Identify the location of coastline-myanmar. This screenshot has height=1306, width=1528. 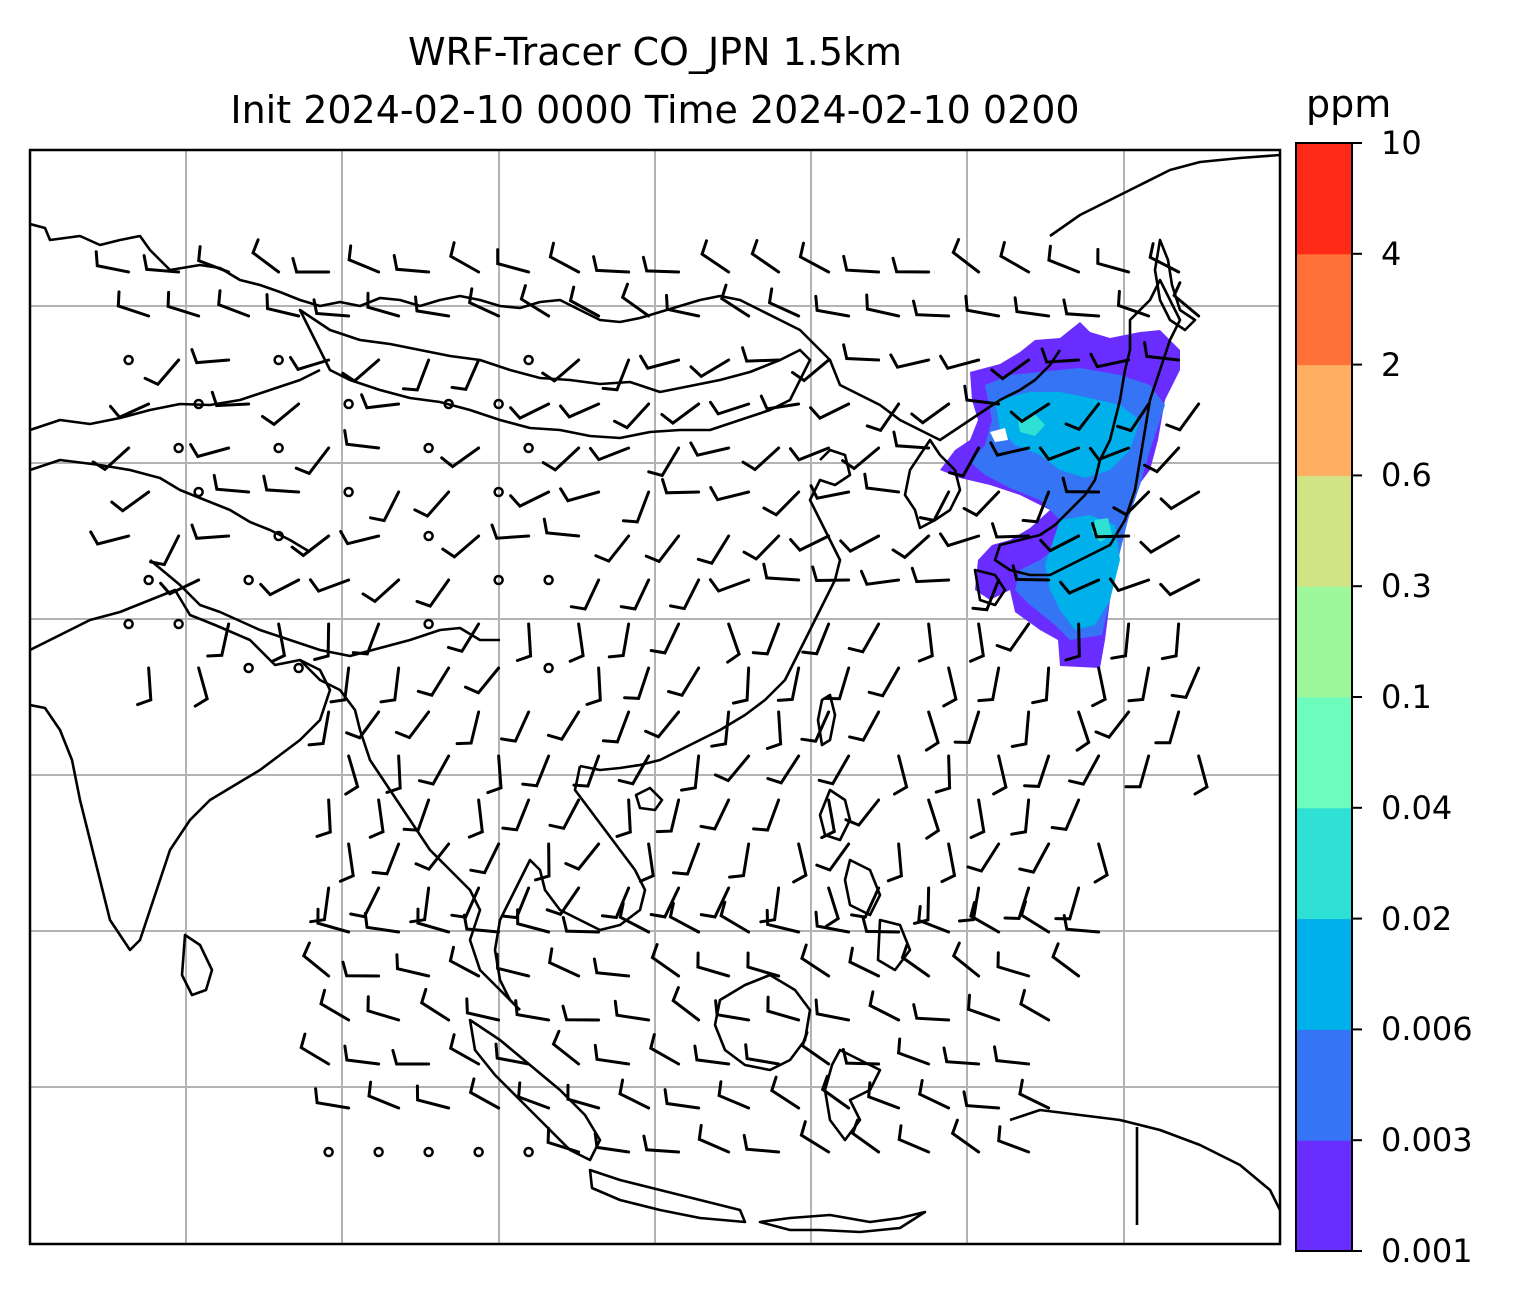
(410, 835).